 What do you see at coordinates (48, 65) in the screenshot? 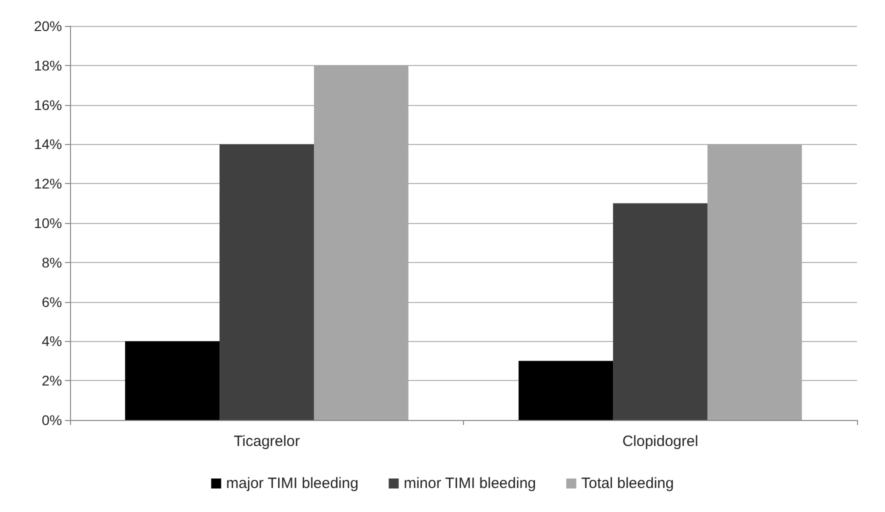
I see `y-tick-label: 18%` at bounding box center [48, 65].